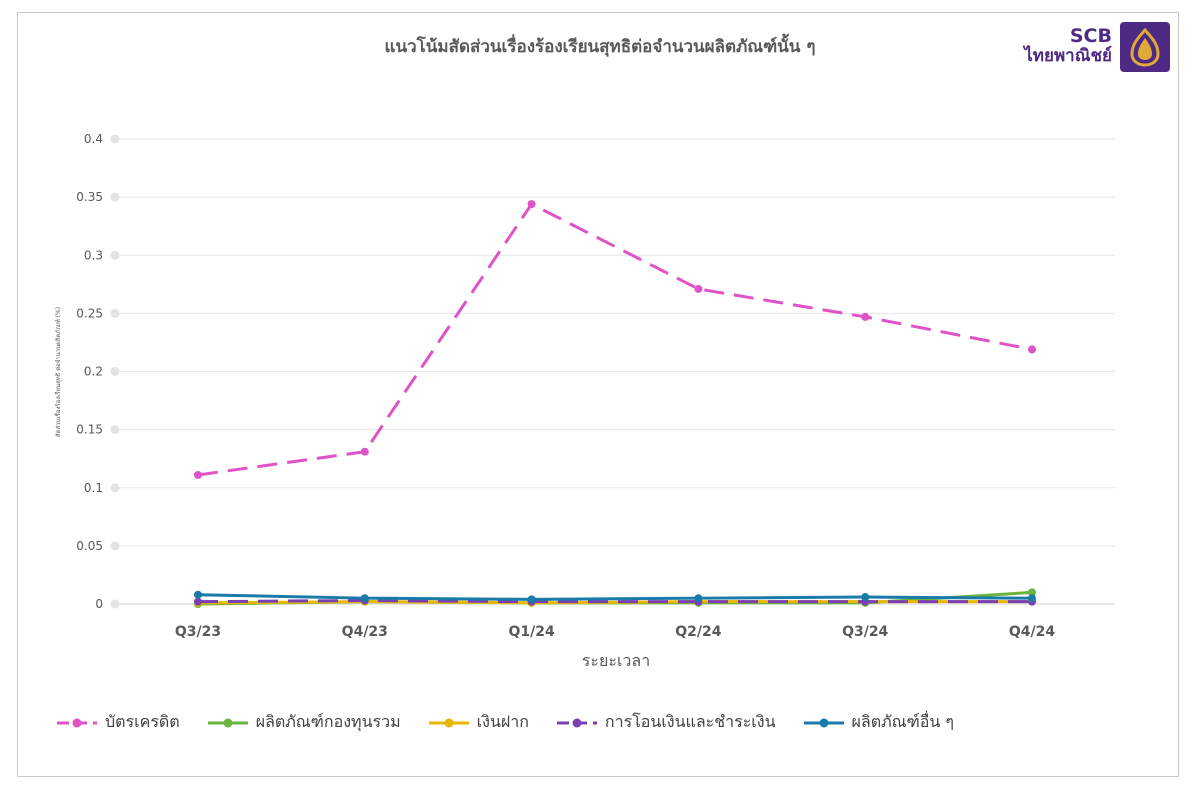 This screenshot has width=1200, height=803. Describe the element at coordinates (1032, 632) in the screenshot. I see `x-tick-label: Q4/24` at that location.